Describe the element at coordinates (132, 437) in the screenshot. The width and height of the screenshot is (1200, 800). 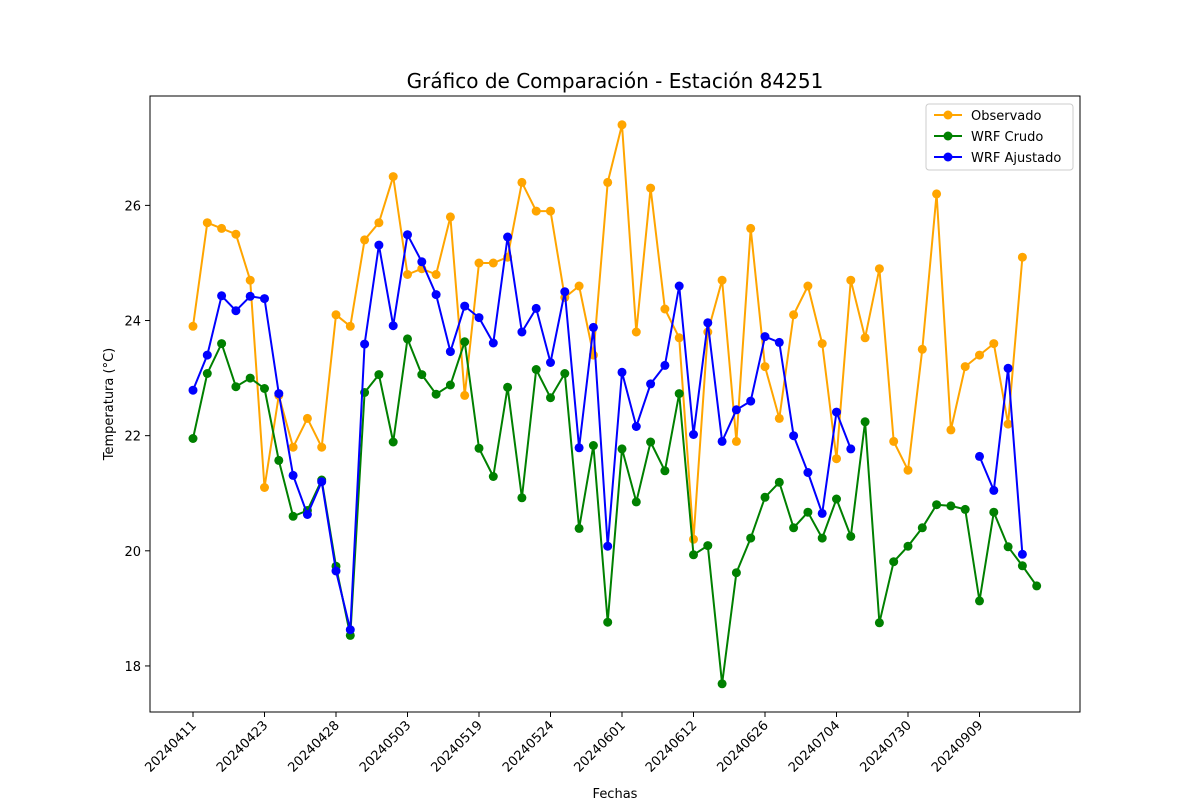
I see `y-tick-label: 22` at that location.